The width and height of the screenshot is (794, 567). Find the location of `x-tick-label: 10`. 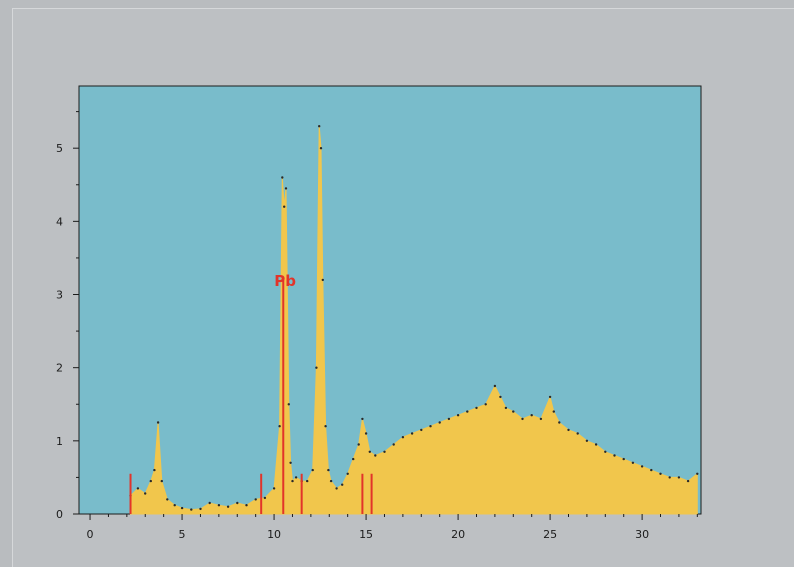

x-tick-label: 10 is located at coordinates (274, 534).